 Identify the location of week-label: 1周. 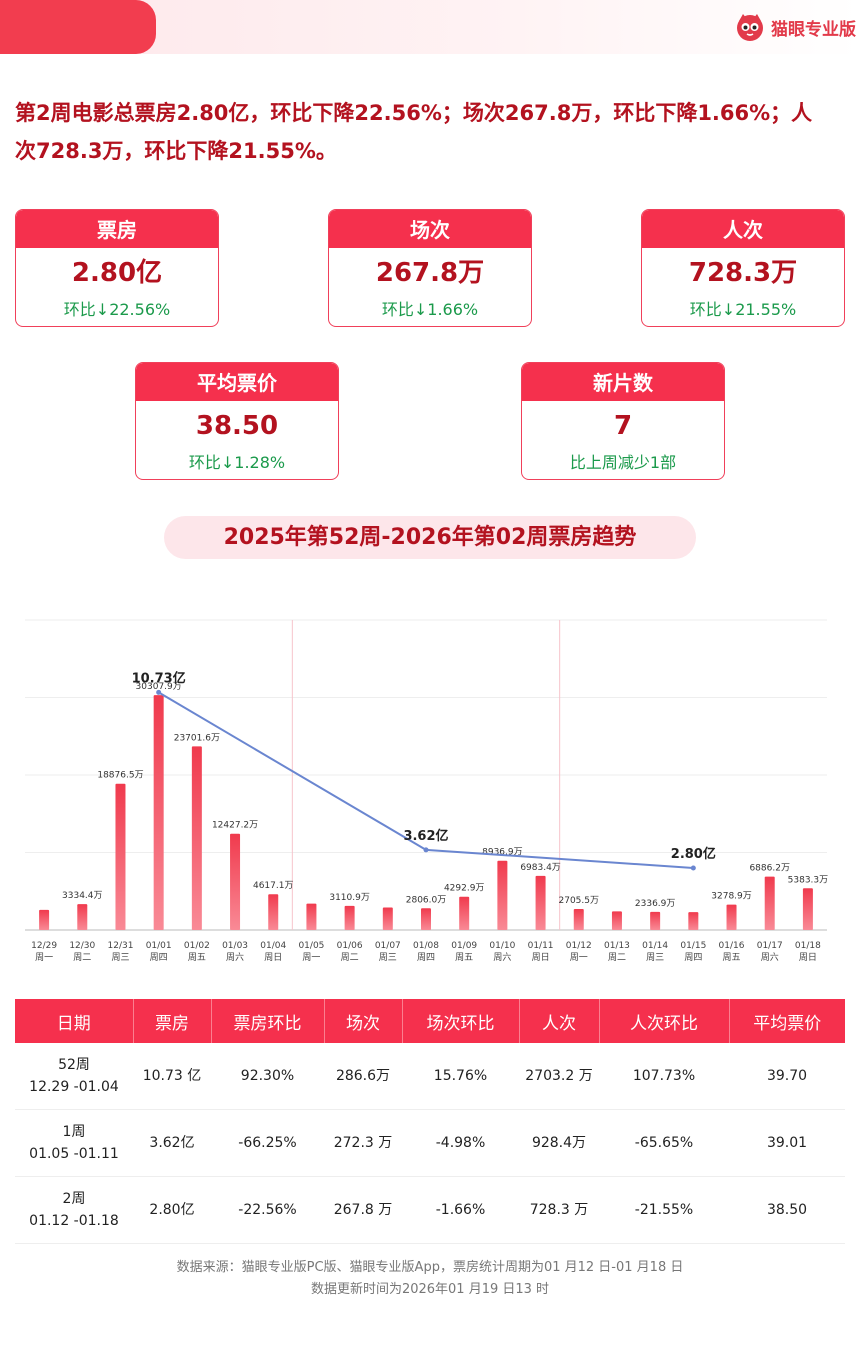
(74, 1132).